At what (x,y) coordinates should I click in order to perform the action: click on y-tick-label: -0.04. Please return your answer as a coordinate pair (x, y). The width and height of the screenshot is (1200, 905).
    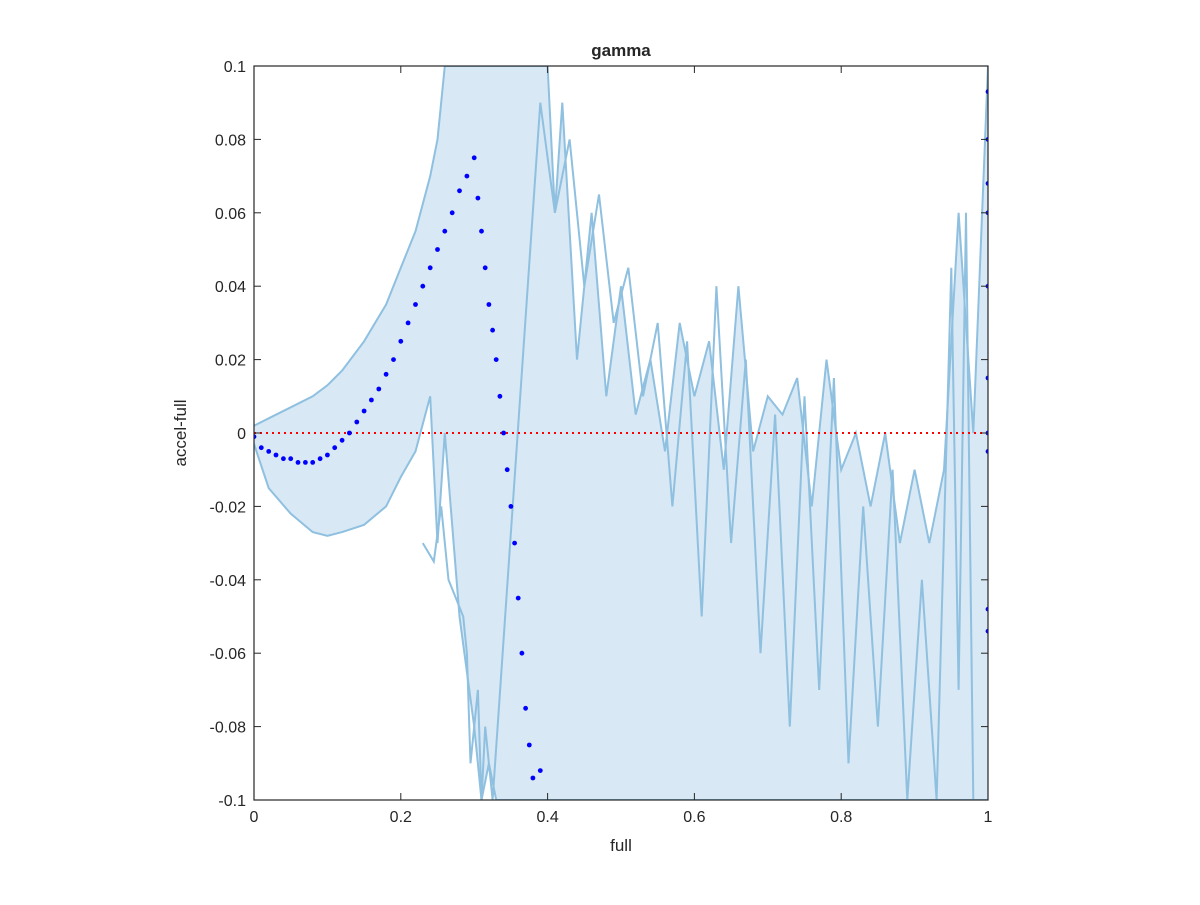
    Looking at the image, I should click on (228, 581).